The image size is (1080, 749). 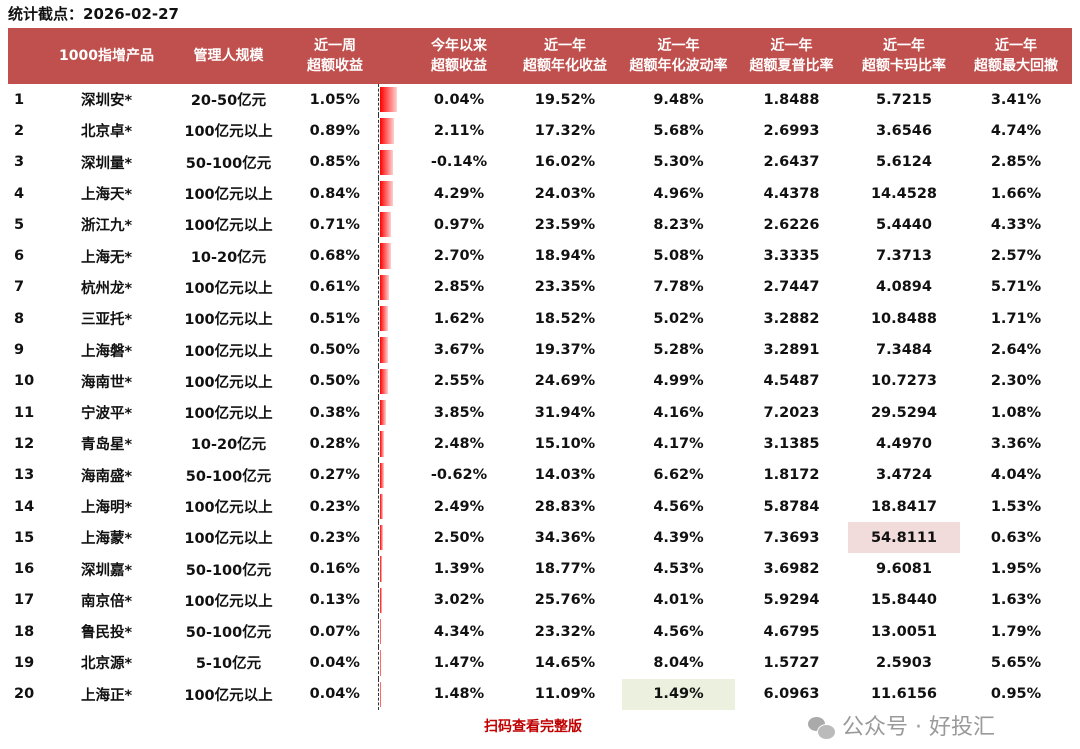 I want to click on cell-ytd: 4.29%, so click(x=459, y=193).